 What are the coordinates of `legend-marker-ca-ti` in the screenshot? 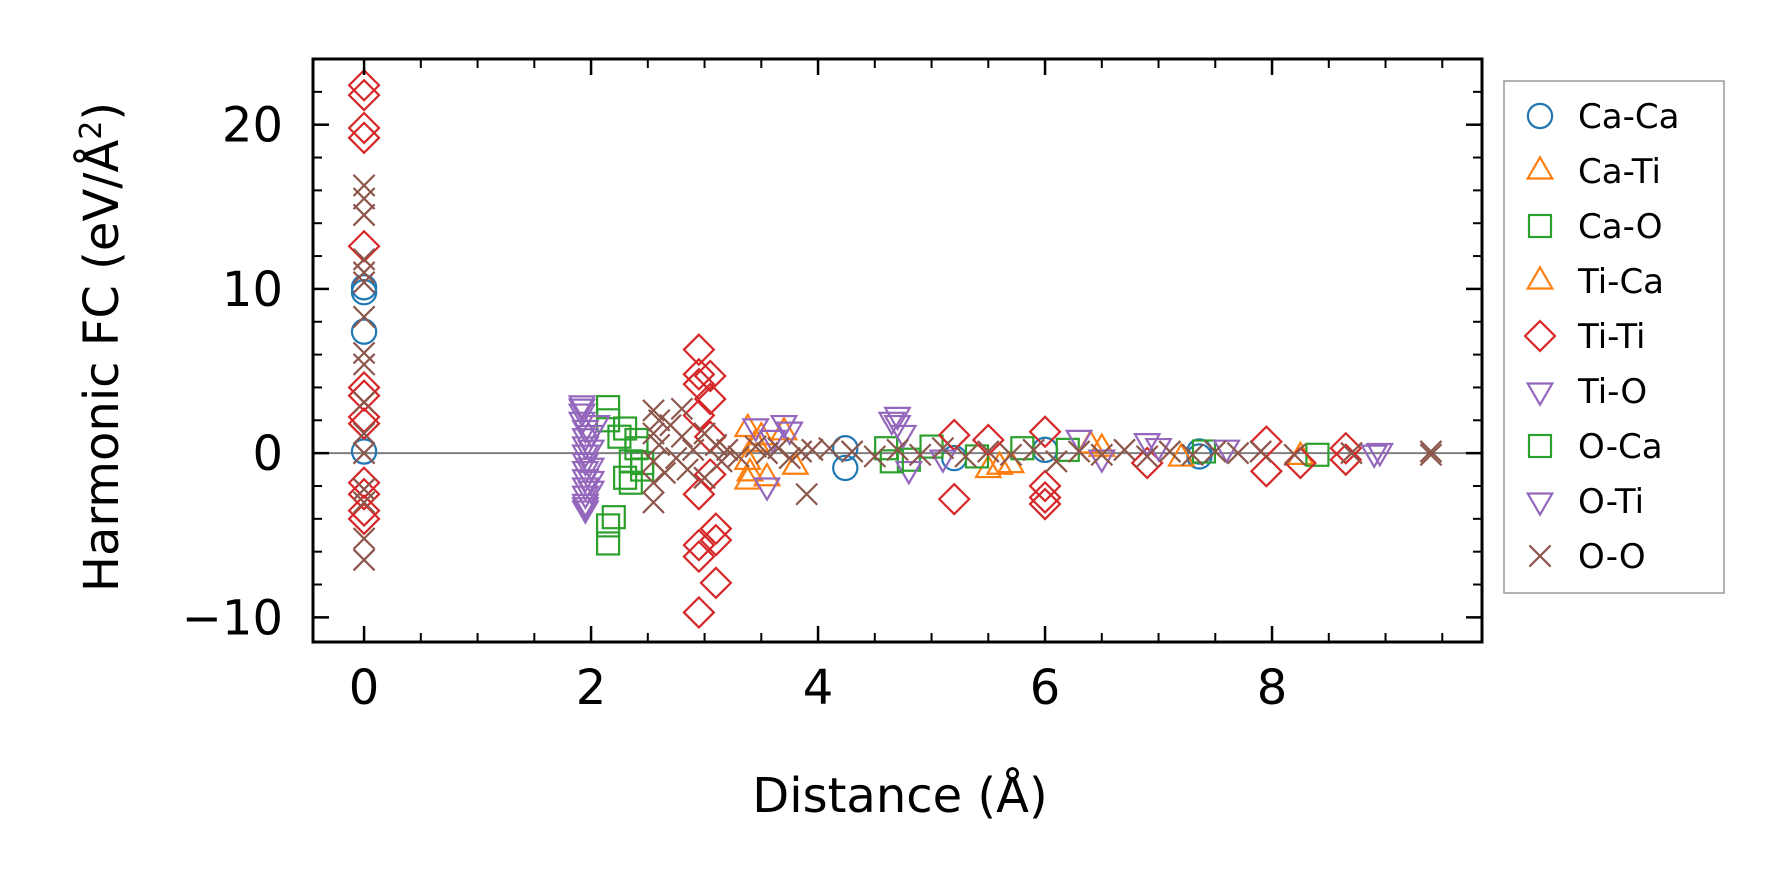 It's located at (1540, 167).